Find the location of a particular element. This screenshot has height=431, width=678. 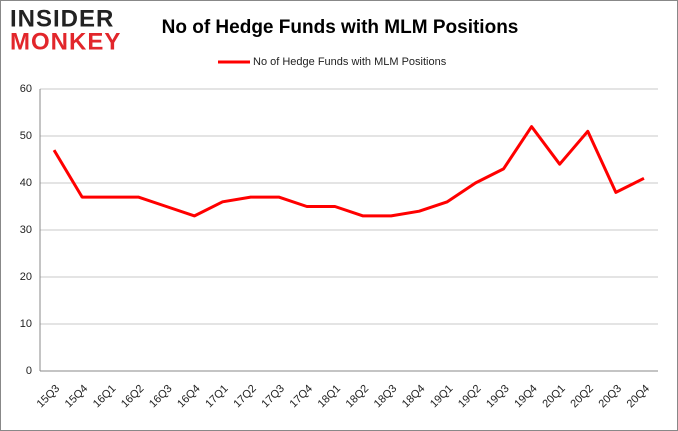

y-tick-label: 20 is located at coordinates (26, 277).